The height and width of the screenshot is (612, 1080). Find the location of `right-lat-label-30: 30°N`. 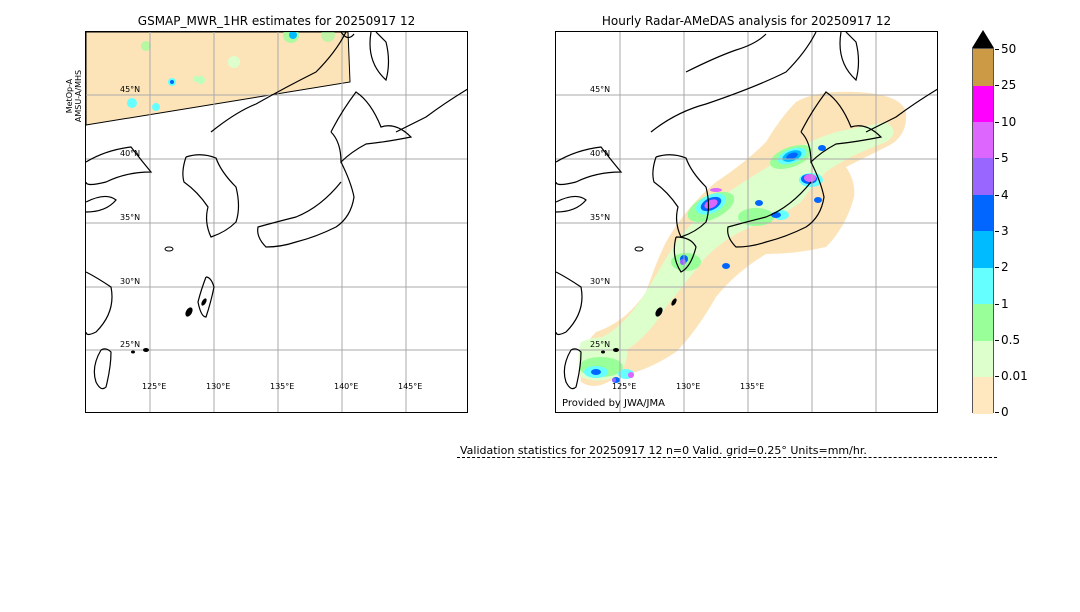

right-lat-label-30: 30°N is located at coordinates (600, 281).